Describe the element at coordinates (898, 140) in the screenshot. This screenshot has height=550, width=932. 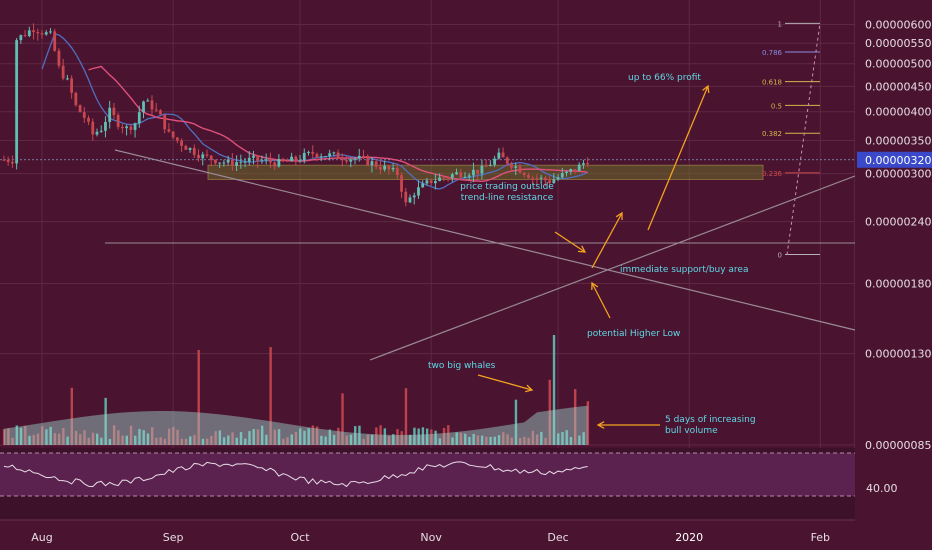
I see `y-tick-label: 0.00000350` at that location.